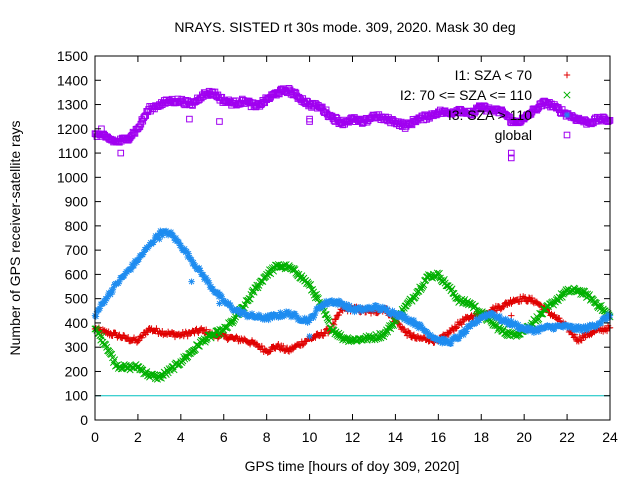 The image size is (640, 480). Describe the element at coordinates (95, 437) in the screenshot. I see `x-tick-label: 0` at that location.